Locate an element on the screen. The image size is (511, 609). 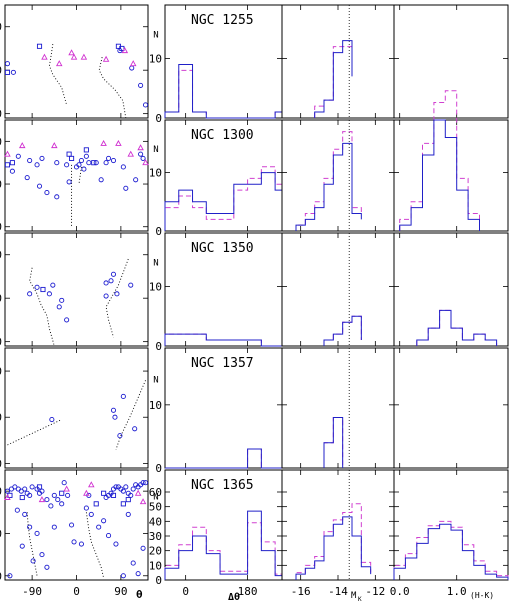
histogram-y-tick-label: 20 is located at coordinates (155, 551).